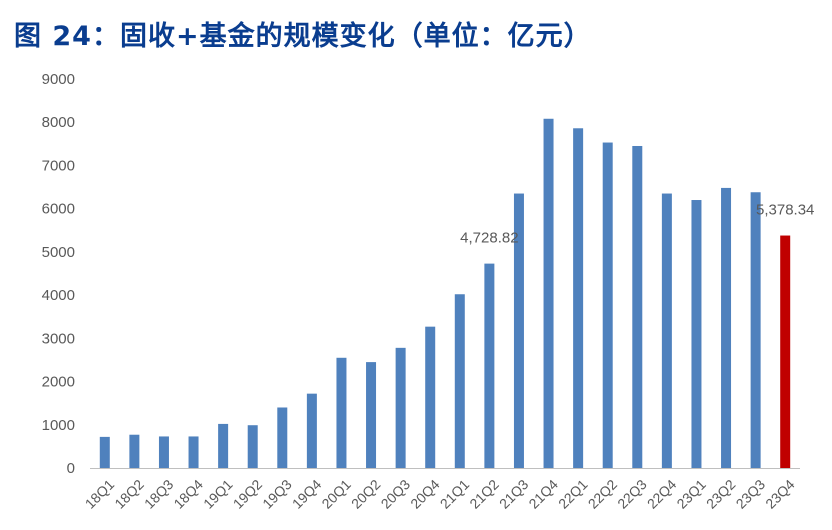  Describe the element at coordinates (751, 494) in the screenshot. I see `x-tick-label: 23Q3` at that location.